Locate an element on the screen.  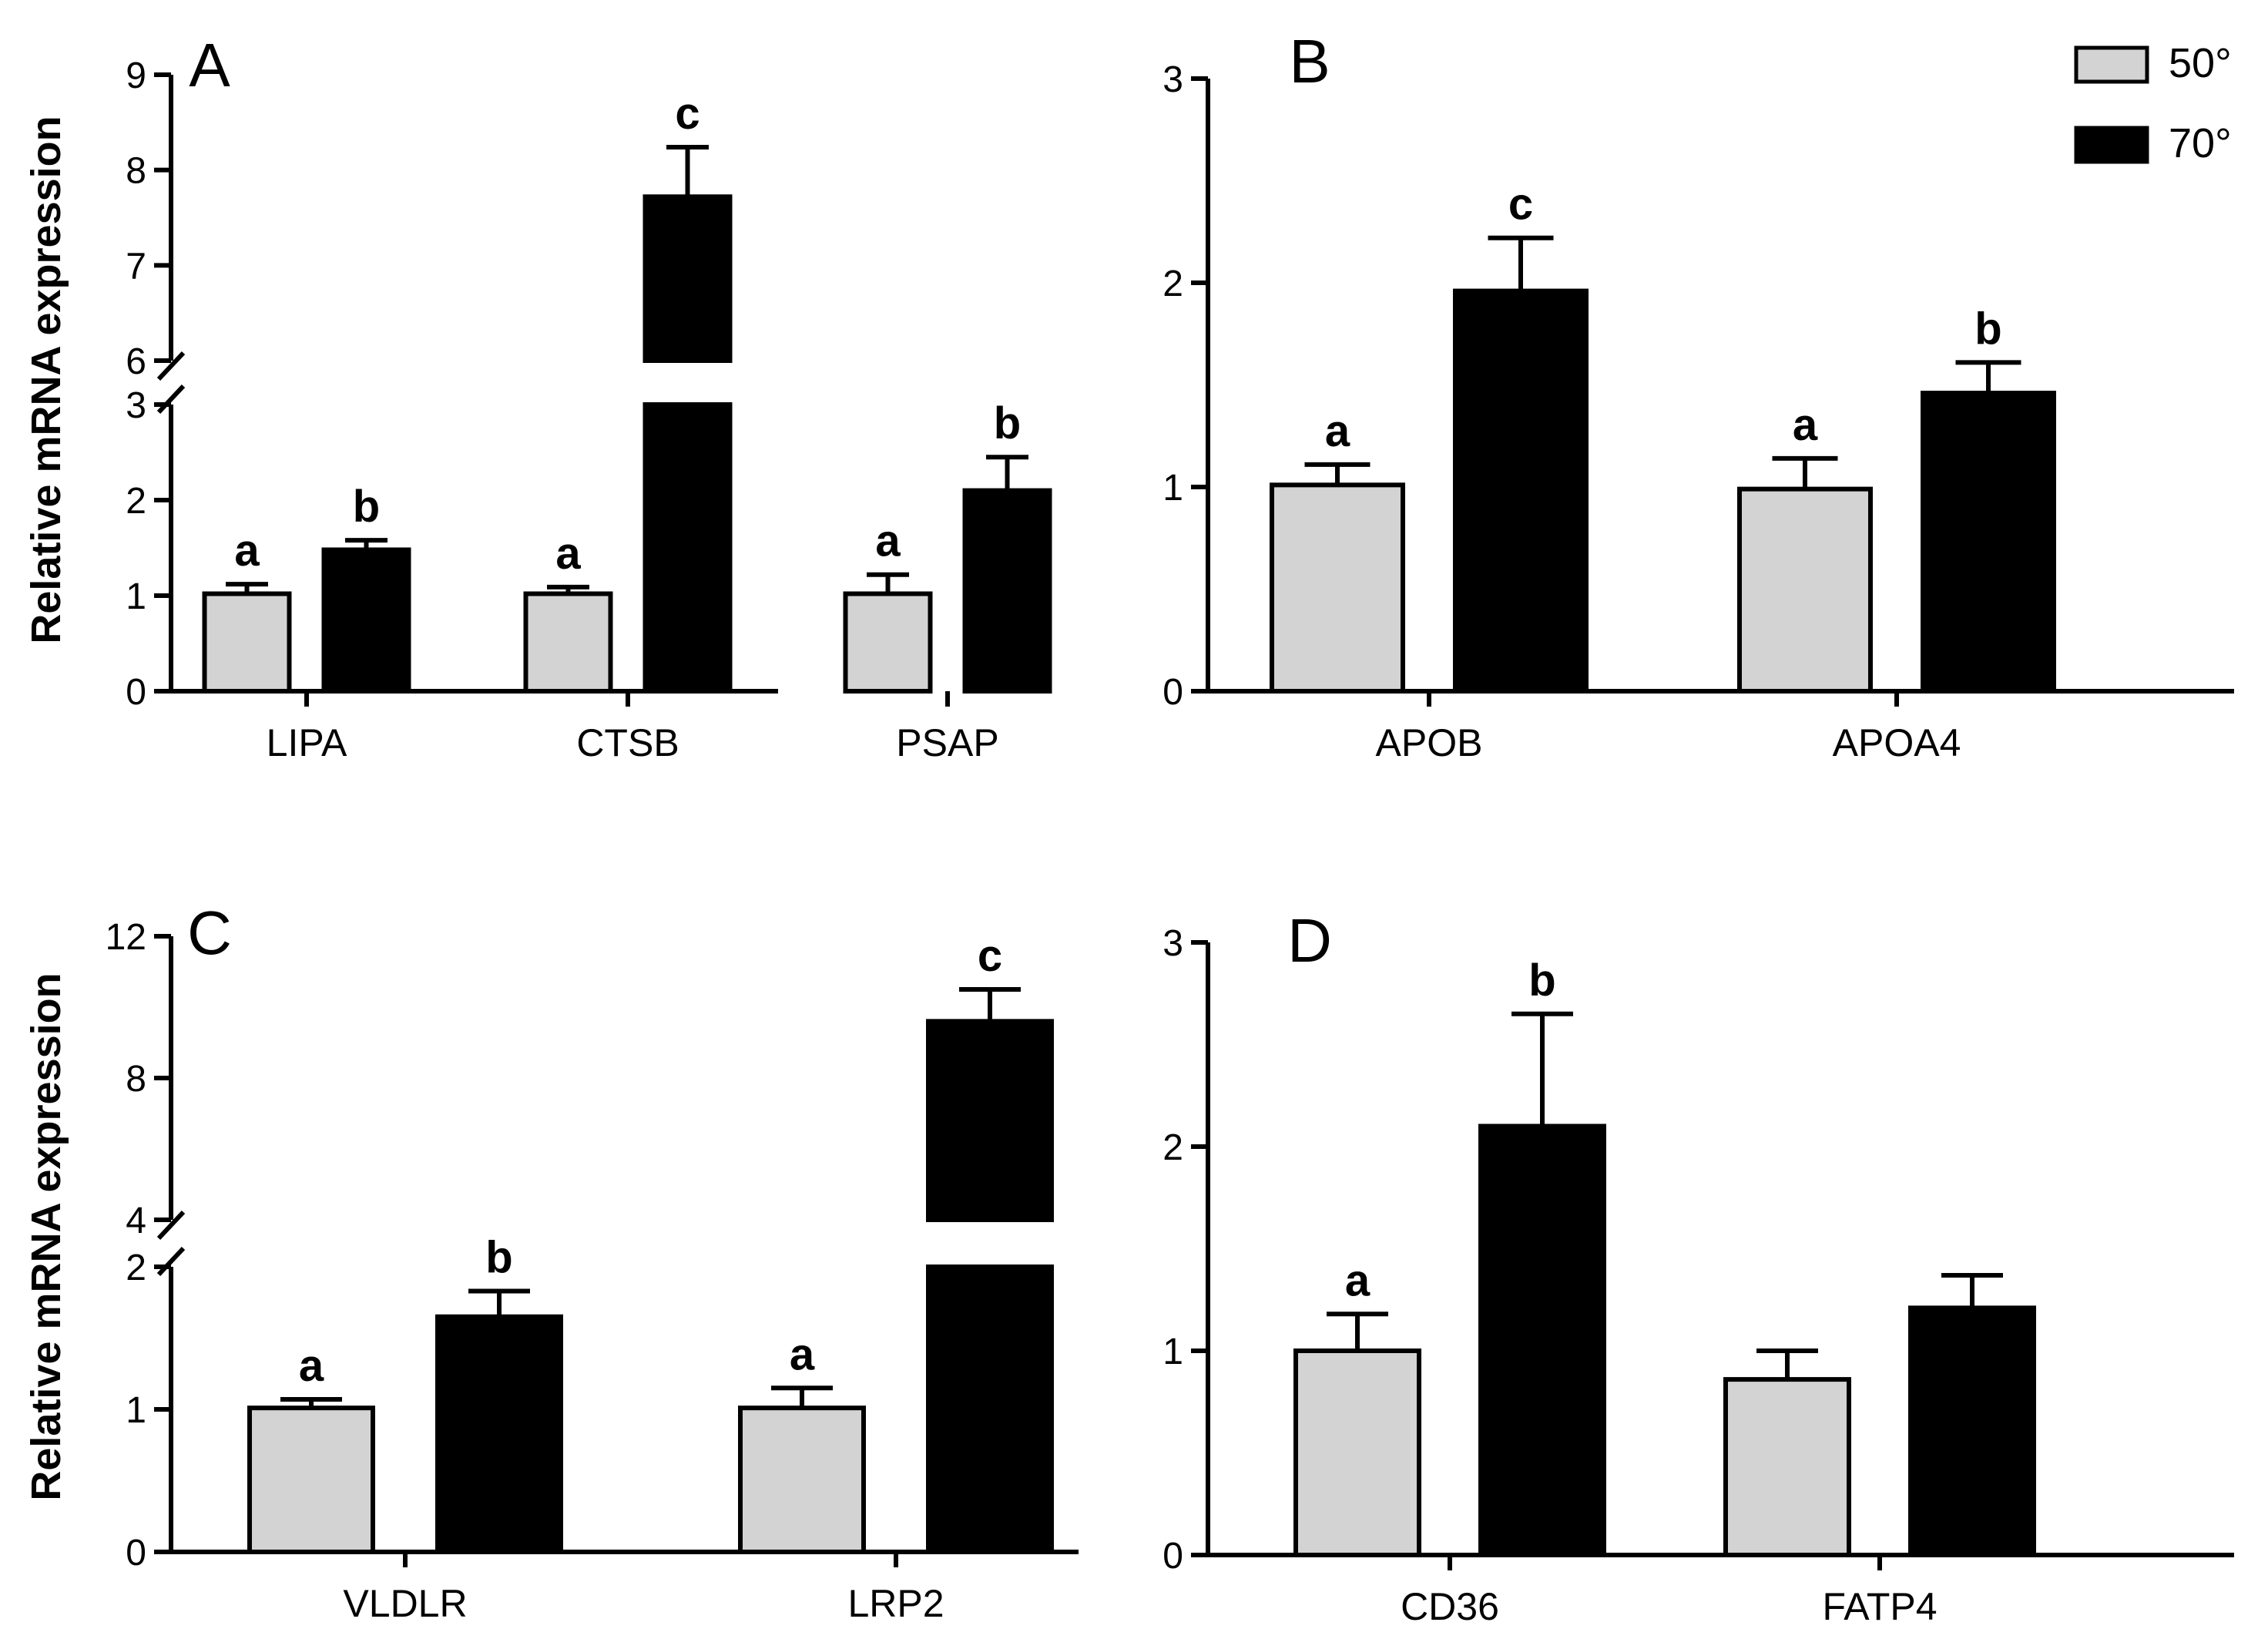
panel-letter: B is located at coordinates (1309, 61).